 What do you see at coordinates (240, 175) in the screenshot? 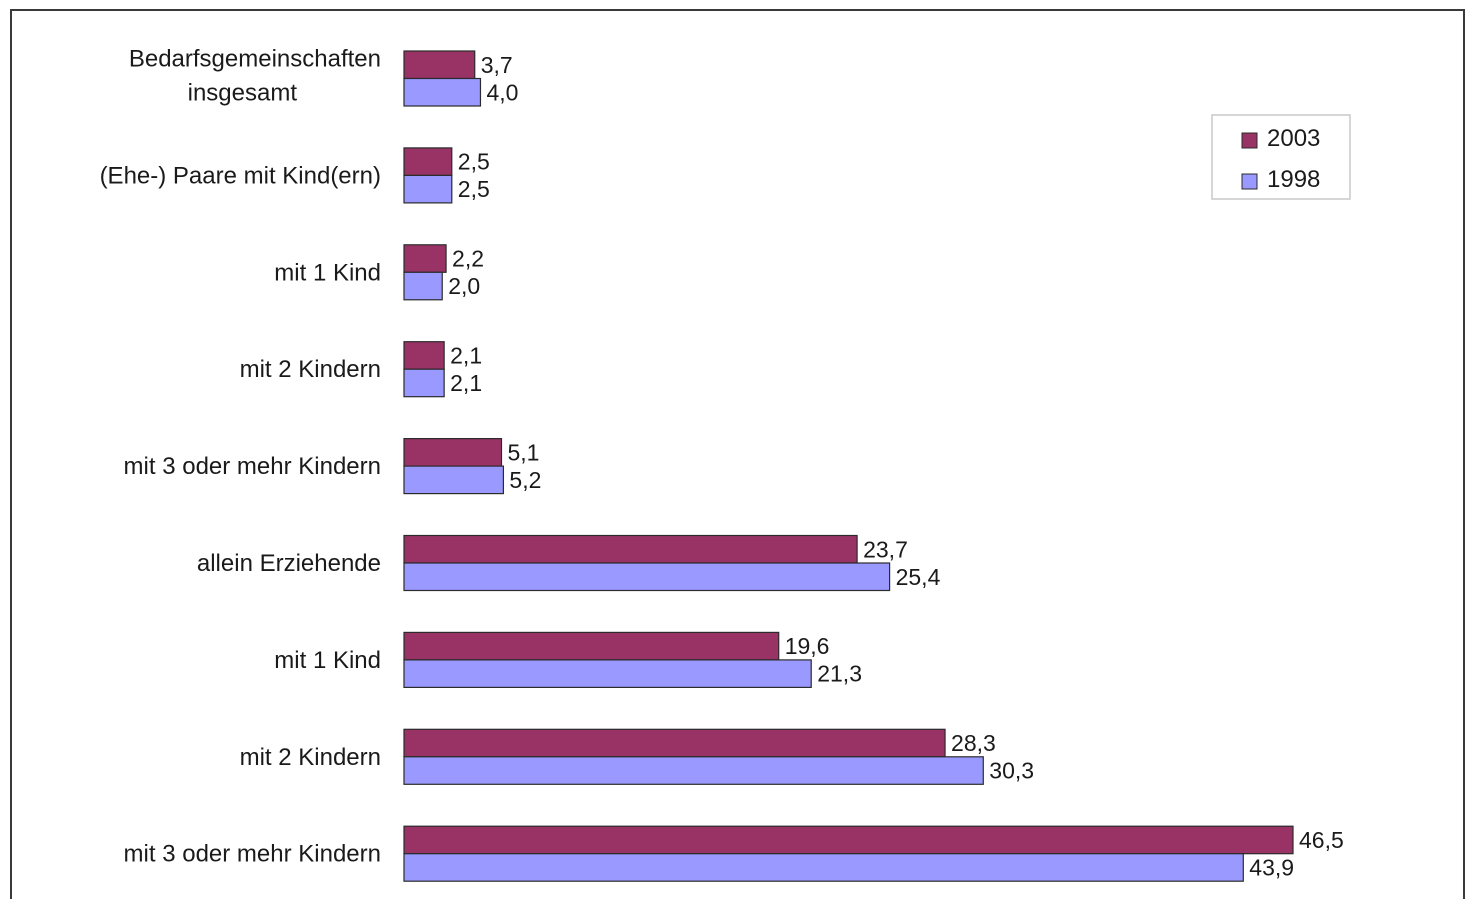
I see `category-label: (Ehe-) Paare mit Kind(ern)` at bounding box center [240, 175].